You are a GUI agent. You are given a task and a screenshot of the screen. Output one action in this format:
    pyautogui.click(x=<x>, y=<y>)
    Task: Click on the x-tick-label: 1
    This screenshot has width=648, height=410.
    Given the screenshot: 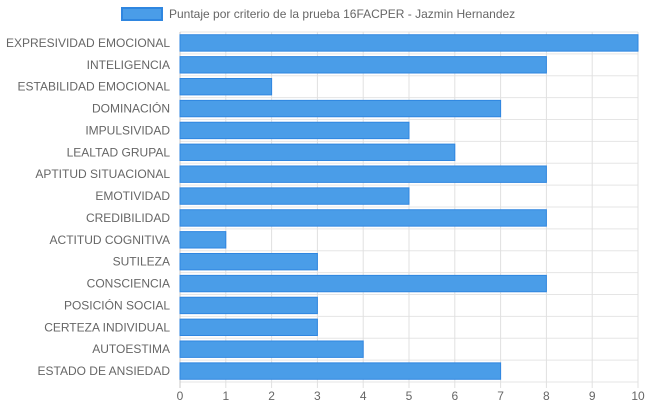 What is the action you would take?
    pyautogui.click(x=225, y=396)
    